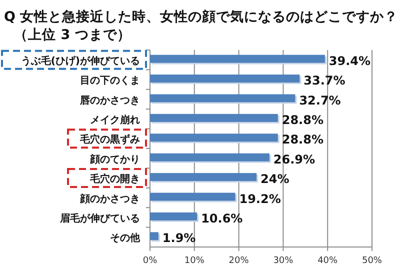 The image size is (400, 268). Describe the element at coordinates (109, 100) in the screenshot. I see `y-tick-label: 唇のかさつき` at that location.